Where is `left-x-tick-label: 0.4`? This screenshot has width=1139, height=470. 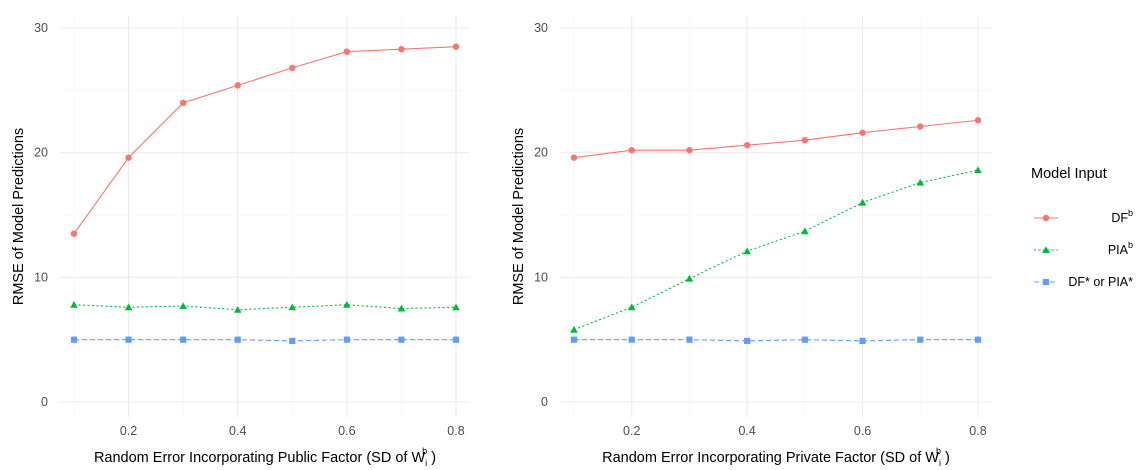 left-x-tick-label: 0.4 is located at coordinates (237, 431).